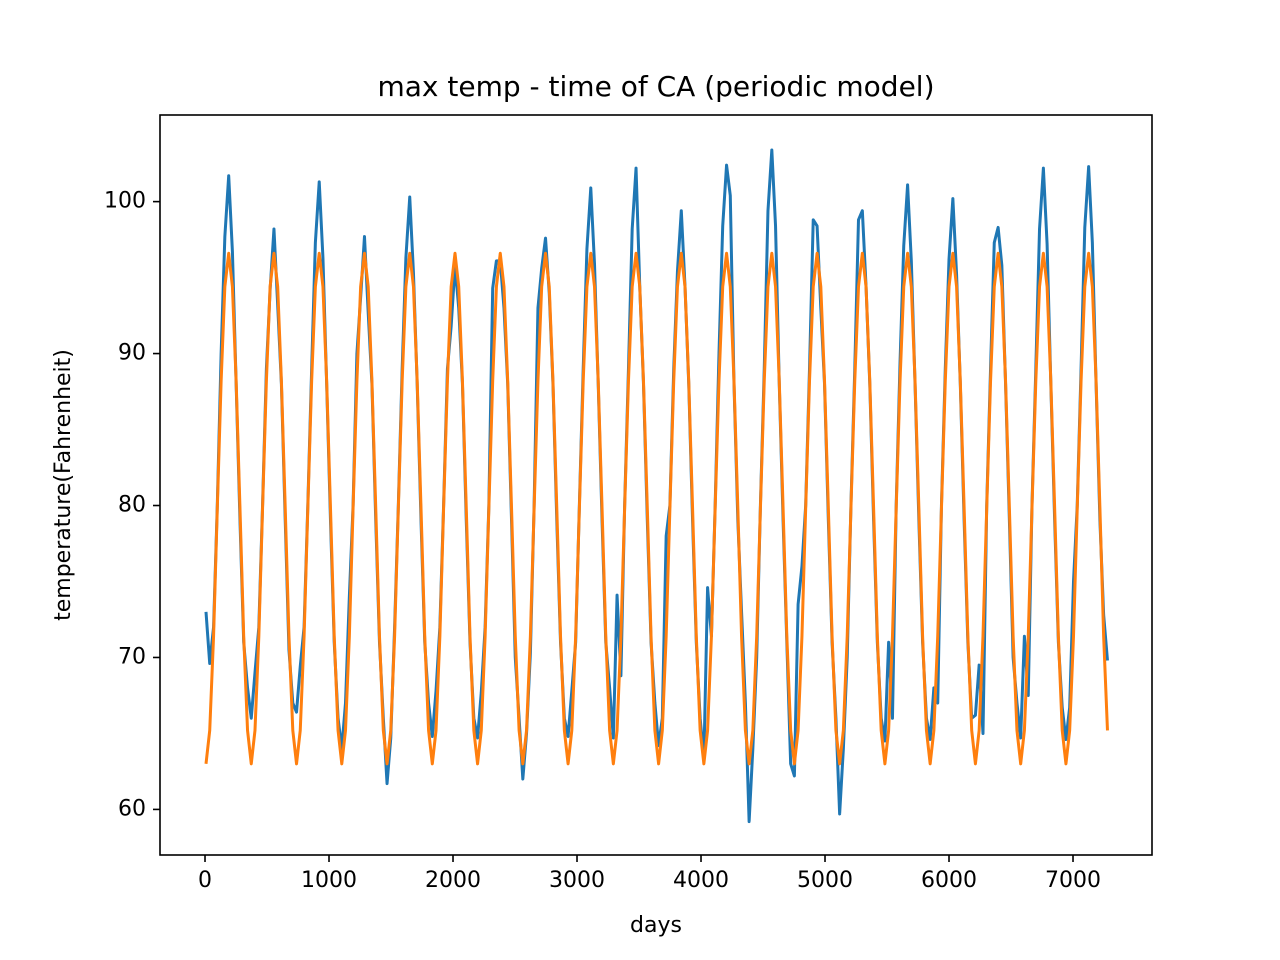 Image resolution: width=1280 pixels, height=960 pixels. What do you see at coordinates (132, 505) in the screenshot?
I see `y-tick-label: 80` at bounding box center [132, 505].